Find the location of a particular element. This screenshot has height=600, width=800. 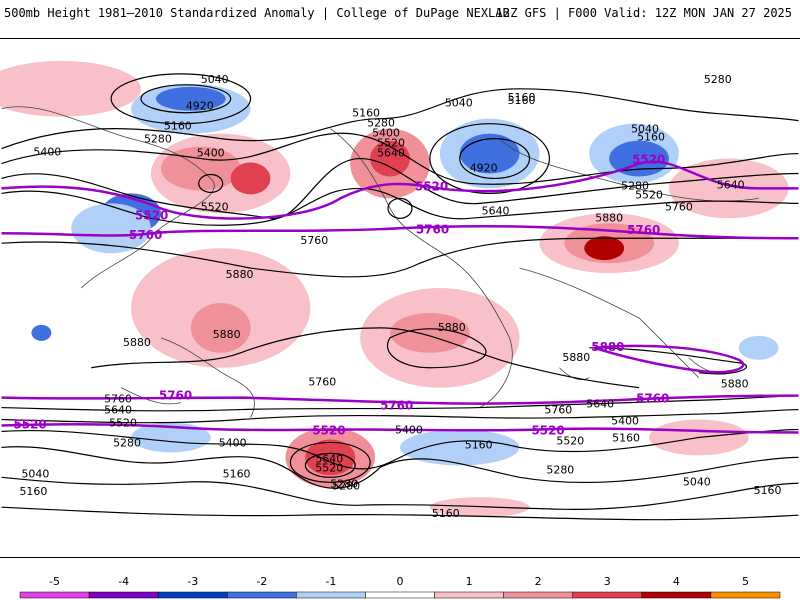

colorbar-tick-label: -4 is located at coordinates (123, 581).